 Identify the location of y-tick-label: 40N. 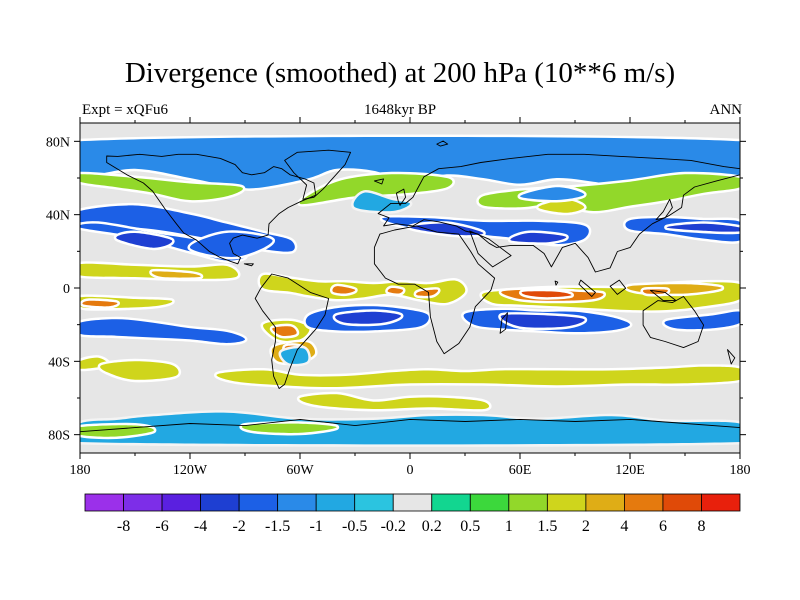
(58, 216).